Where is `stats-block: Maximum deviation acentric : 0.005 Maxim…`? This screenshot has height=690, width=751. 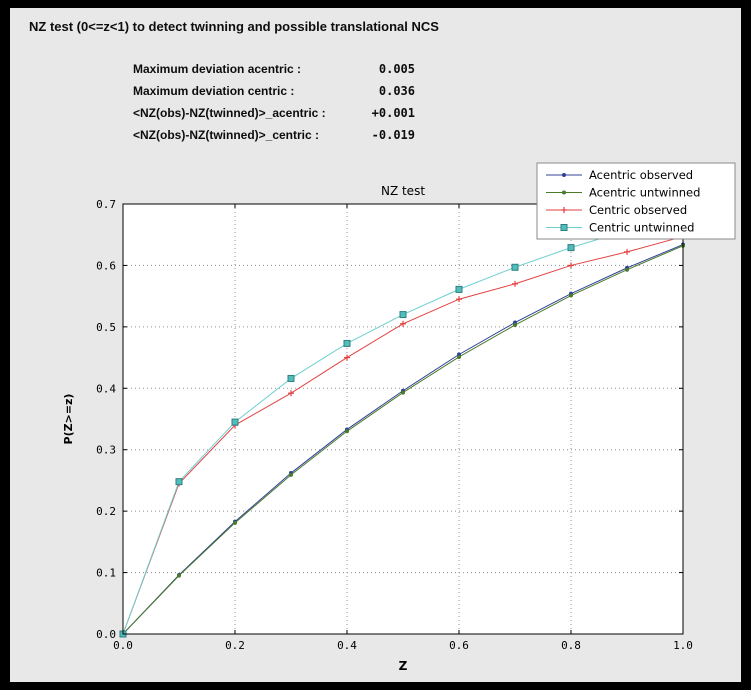
stats-block: Maximum deviation acentric : 0.005 Maxim… is located at coordinates (274, 102).